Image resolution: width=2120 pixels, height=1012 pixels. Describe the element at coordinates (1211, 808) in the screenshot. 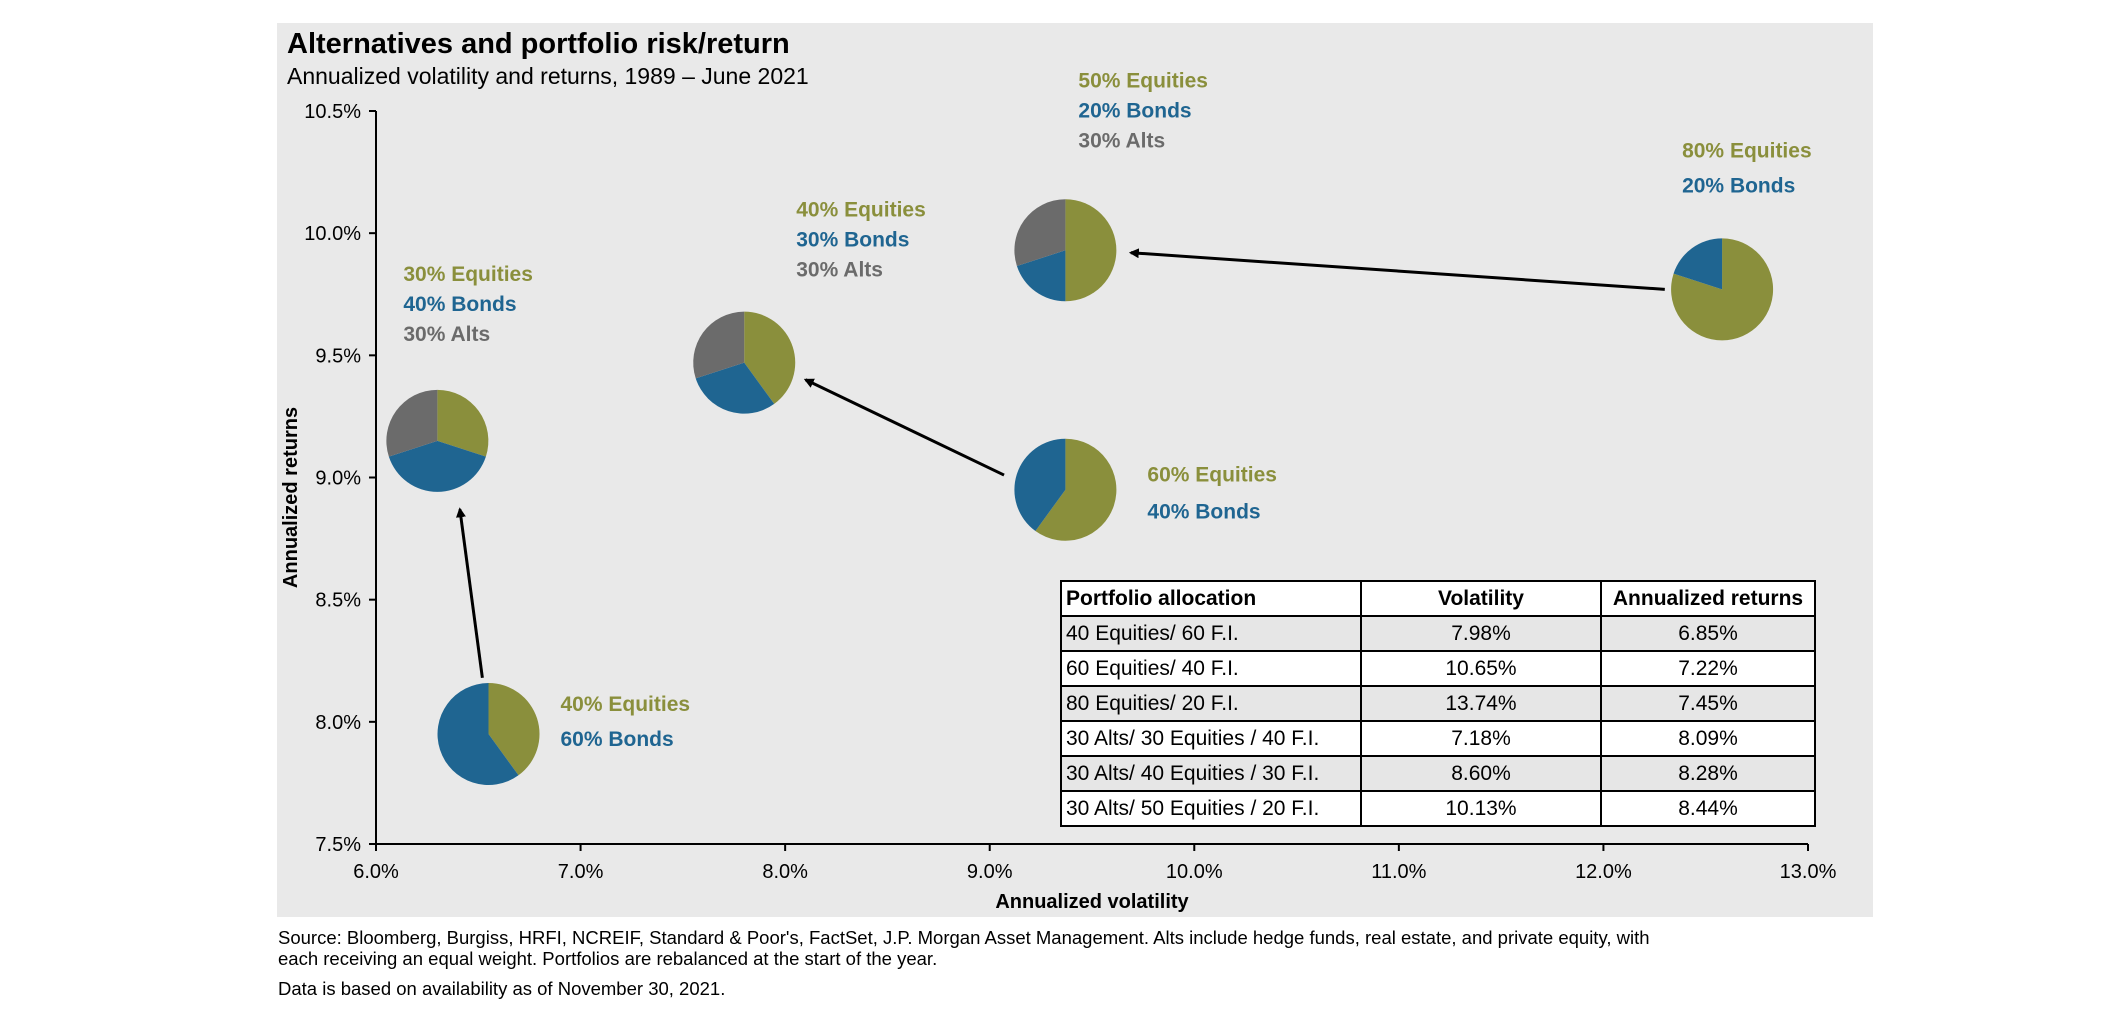

I see `table-cell-allocation: 30 Alts/ 50 Equities / 20 F.I.` at that location.